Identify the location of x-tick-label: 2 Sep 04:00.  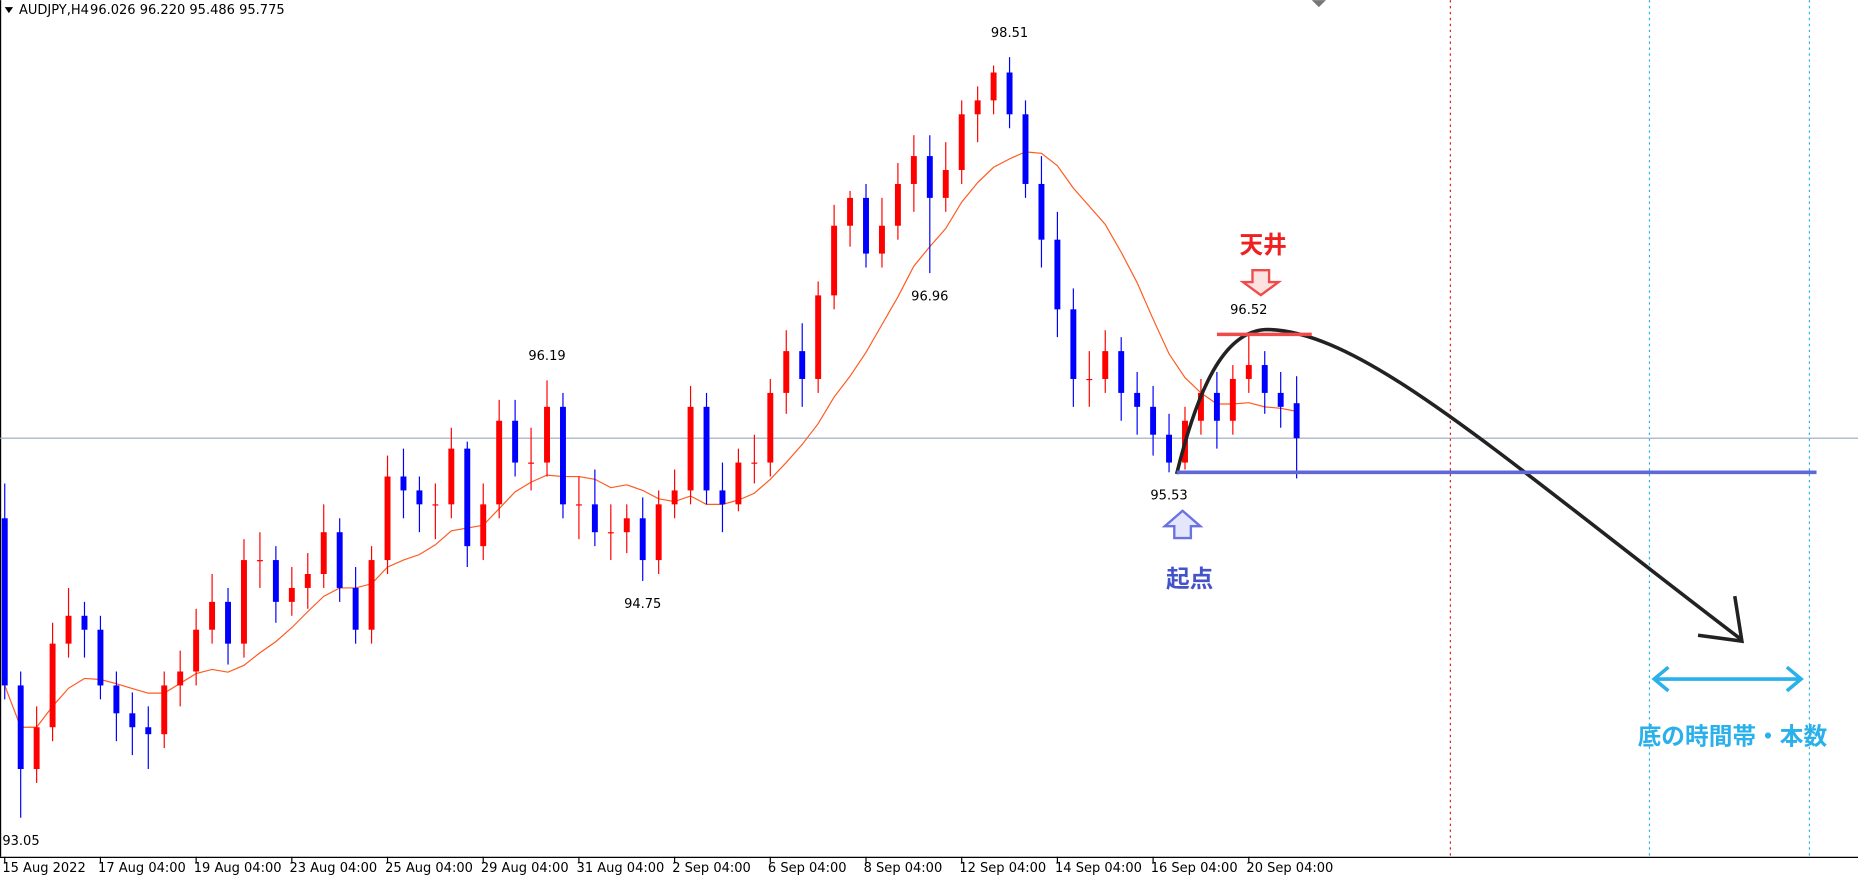
(711, 868).